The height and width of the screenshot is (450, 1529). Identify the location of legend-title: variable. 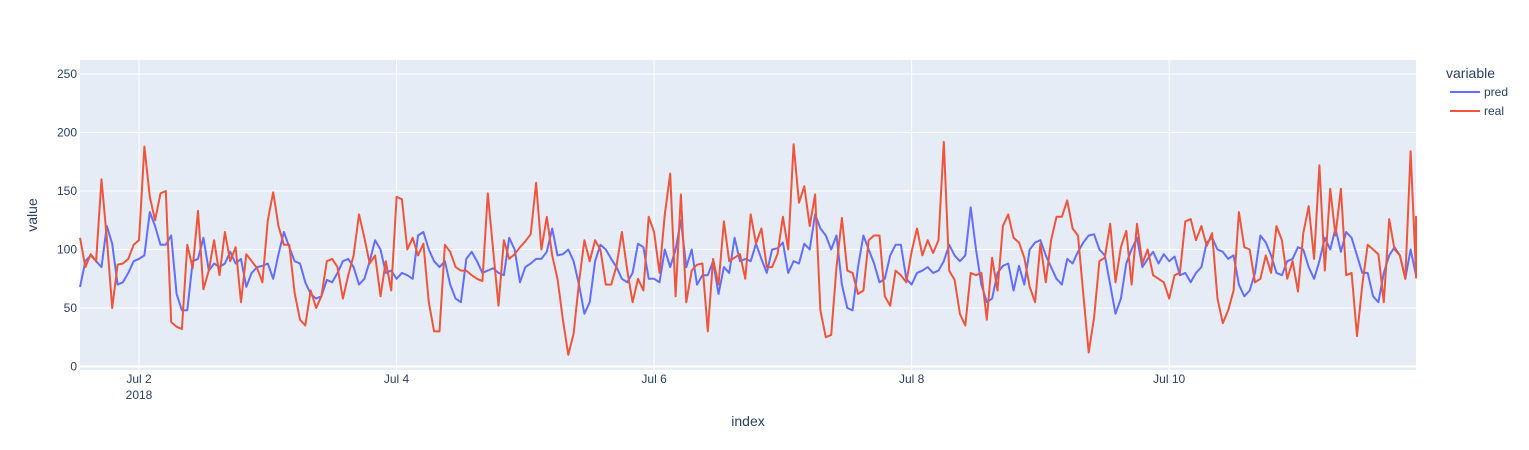
(1470, 73).